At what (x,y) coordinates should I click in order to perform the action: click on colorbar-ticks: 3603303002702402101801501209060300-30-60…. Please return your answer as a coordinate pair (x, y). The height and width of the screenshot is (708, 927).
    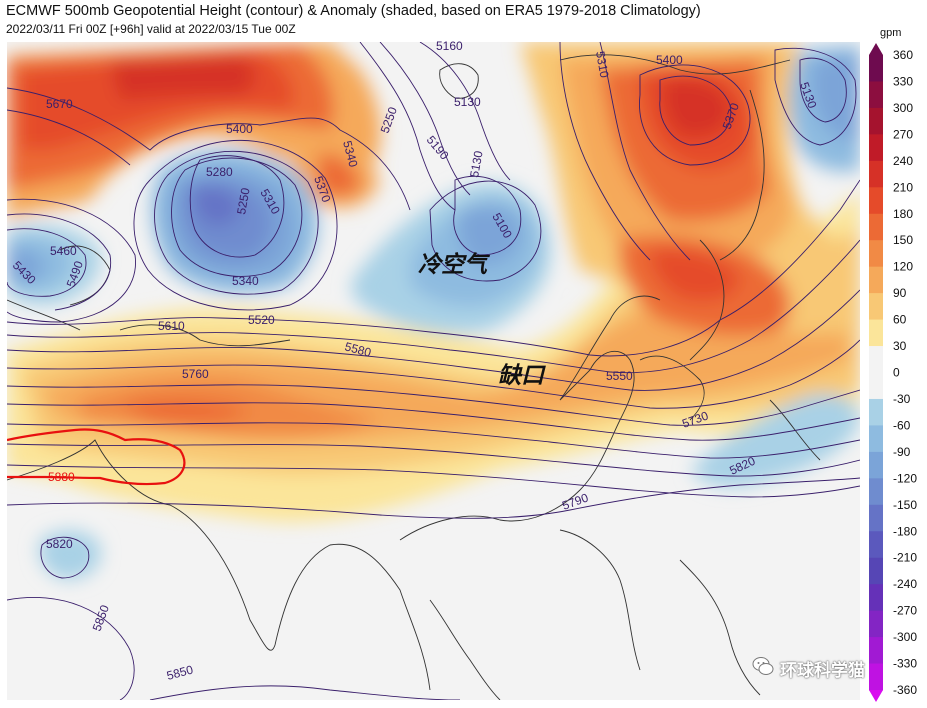
    Looking at the image, I should click on (905, 372).